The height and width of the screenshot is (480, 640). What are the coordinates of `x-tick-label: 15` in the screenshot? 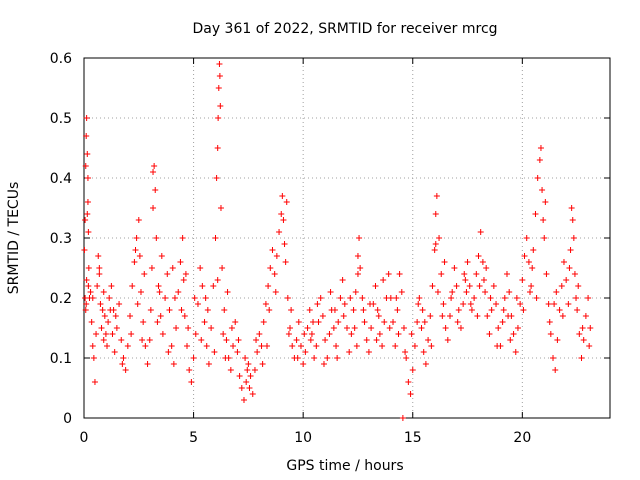 It's located at (413, 438).